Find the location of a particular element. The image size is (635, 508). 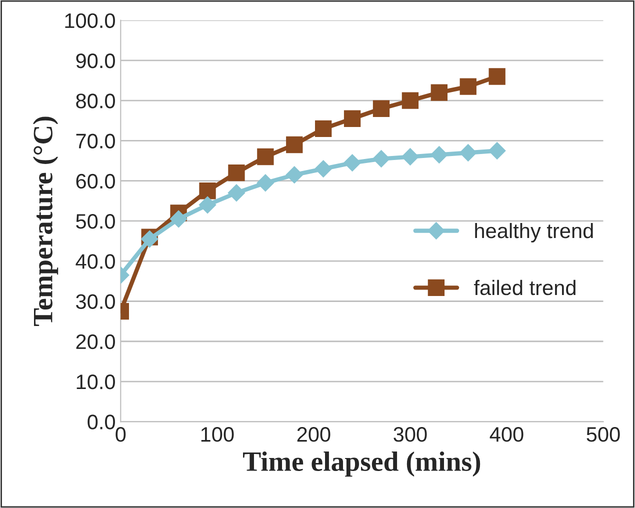

legend-label: healthy trend is located at coordinates (534, 232).